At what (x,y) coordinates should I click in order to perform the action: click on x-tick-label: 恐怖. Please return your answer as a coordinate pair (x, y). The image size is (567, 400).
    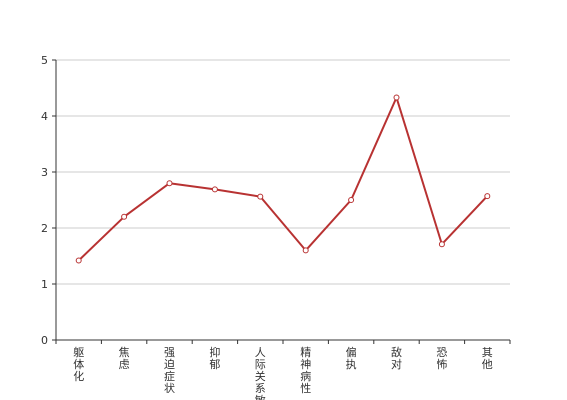
    Looking at the image, I should click on (441, 358).